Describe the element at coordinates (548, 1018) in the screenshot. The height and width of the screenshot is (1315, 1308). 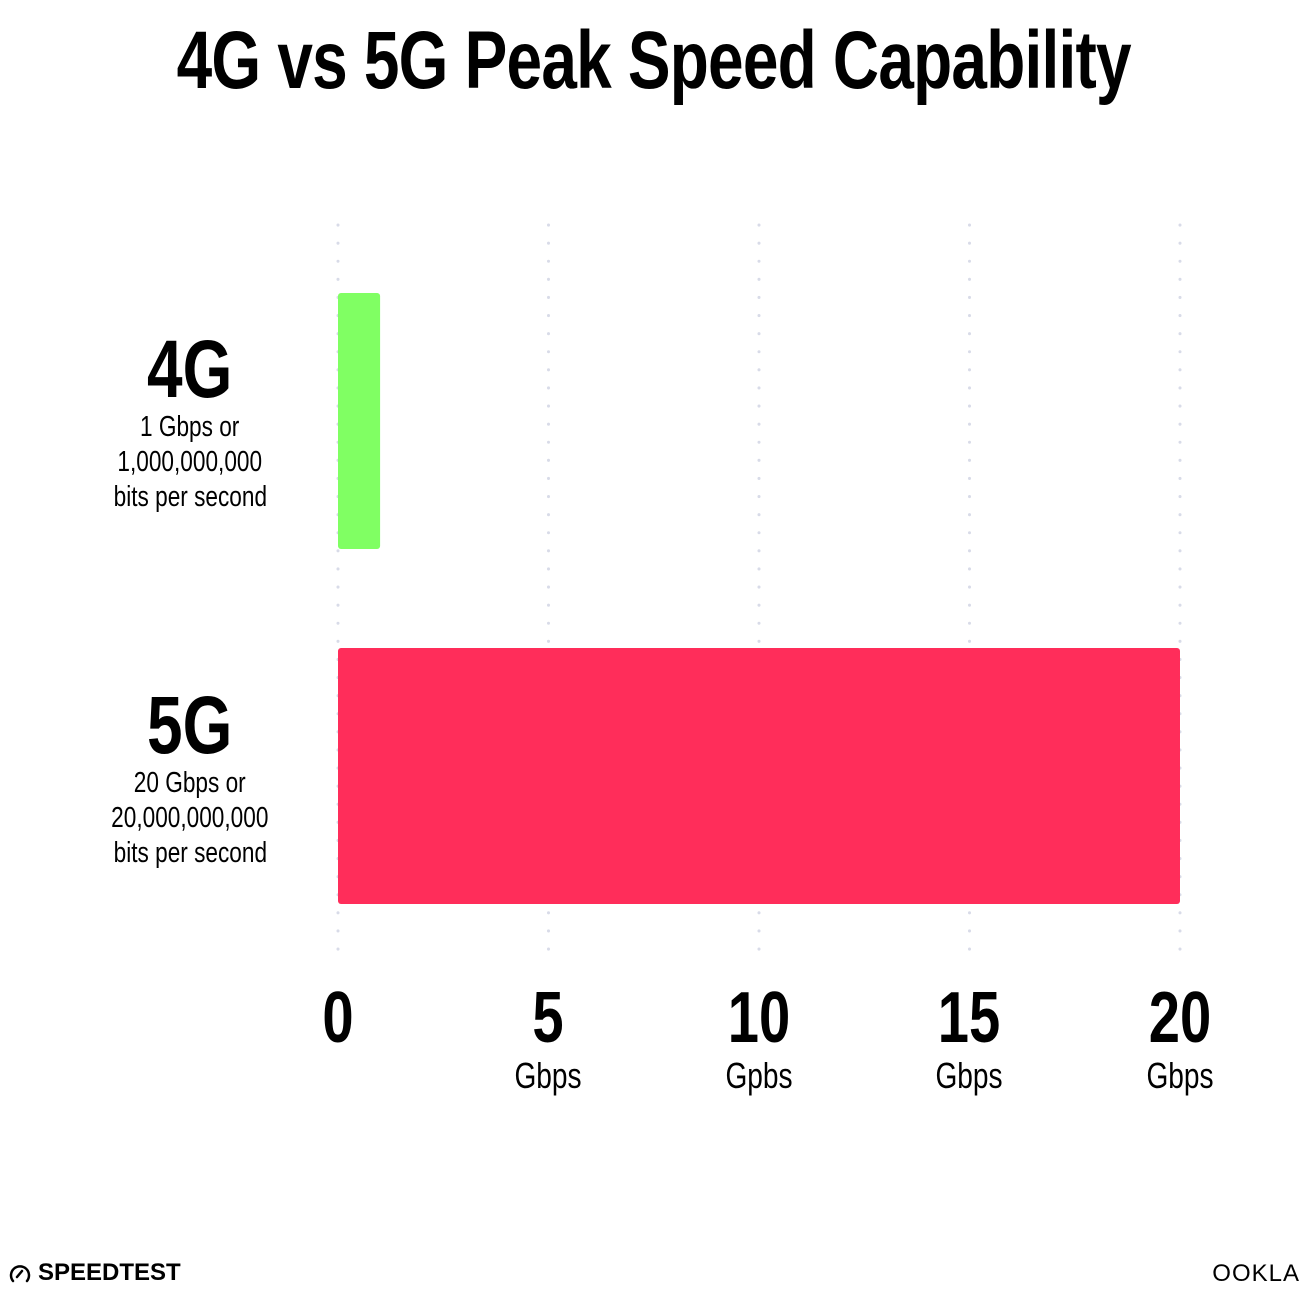
I see `x-tick-label: 5` at that location.